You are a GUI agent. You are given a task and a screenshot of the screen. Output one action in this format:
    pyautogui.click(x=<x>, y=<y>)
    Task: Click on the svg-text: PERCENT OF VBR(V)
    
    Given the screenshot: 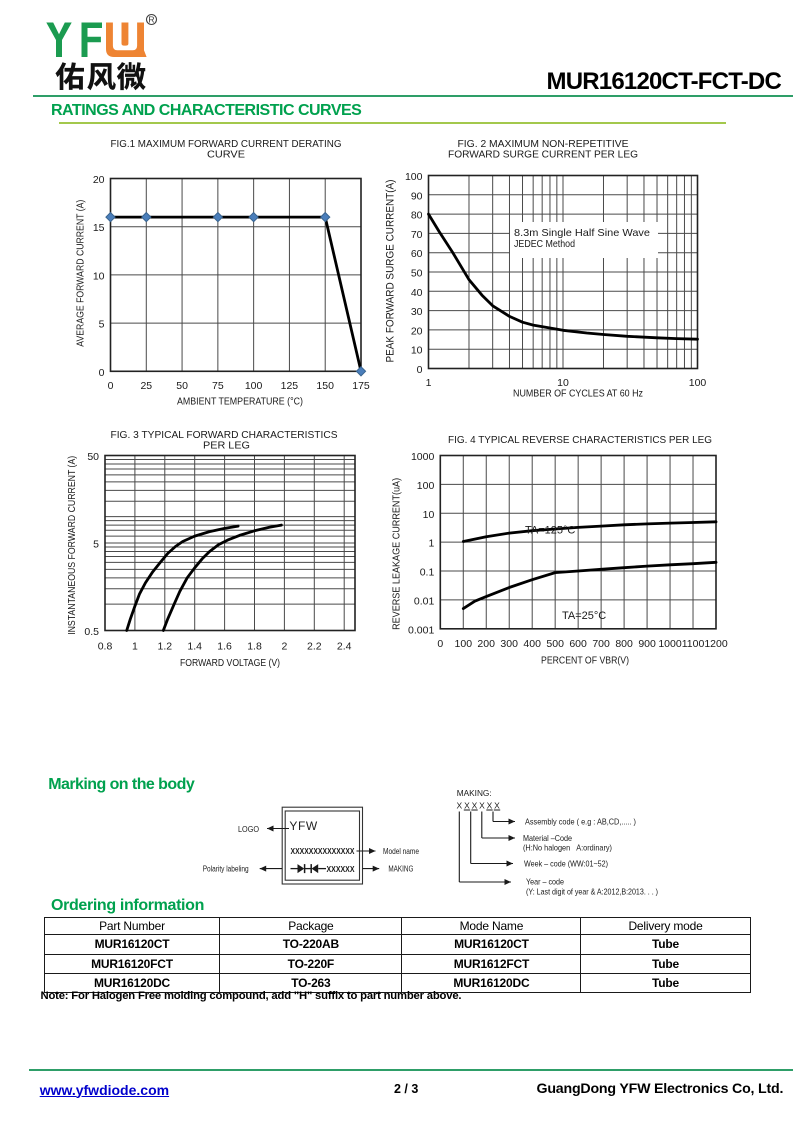 What is the action you would take?
    pyautogui.click(x=585, y=661)
    